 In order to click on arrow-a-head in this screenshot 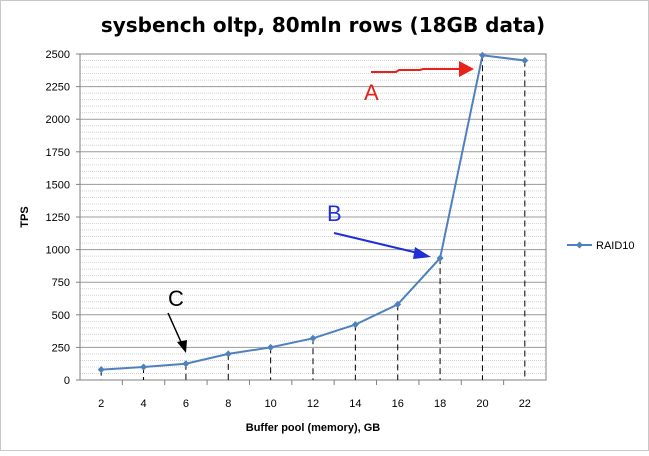, I will do `click(466, 69)`.